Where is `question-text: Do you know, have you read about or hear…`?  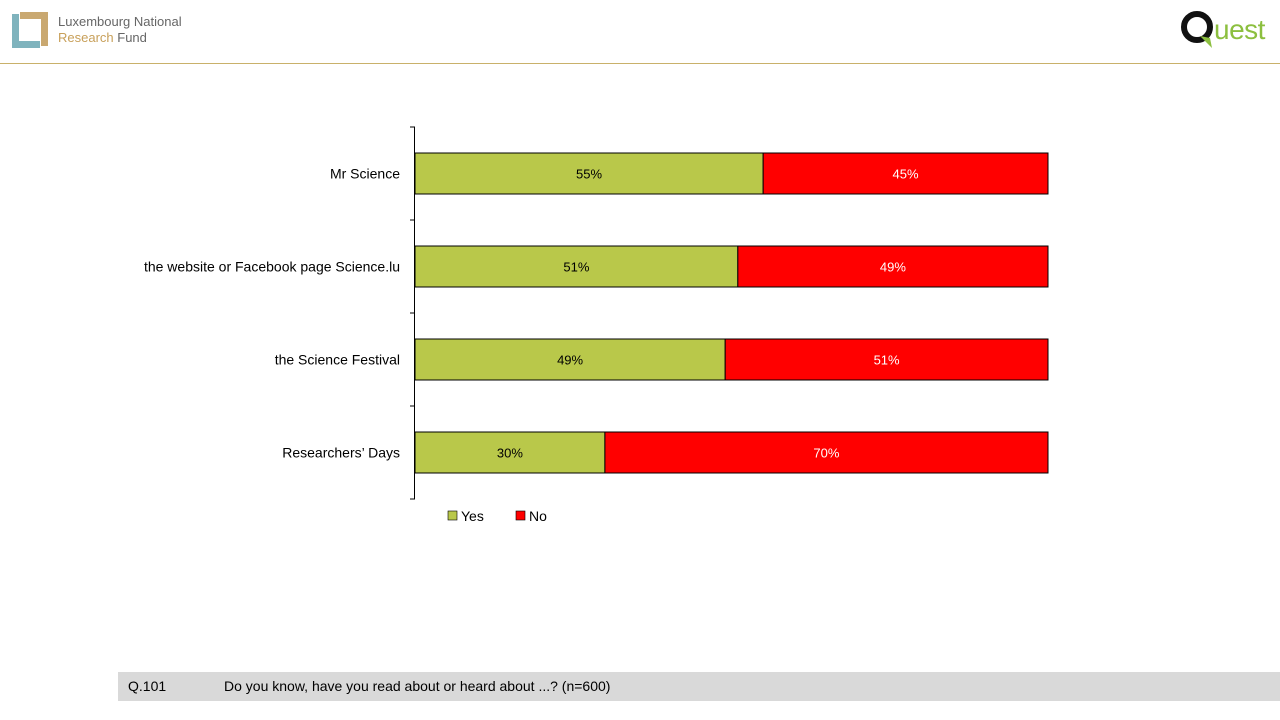 question-text: Do you know, have you read about or hear… is located at coordinates (417, 686).